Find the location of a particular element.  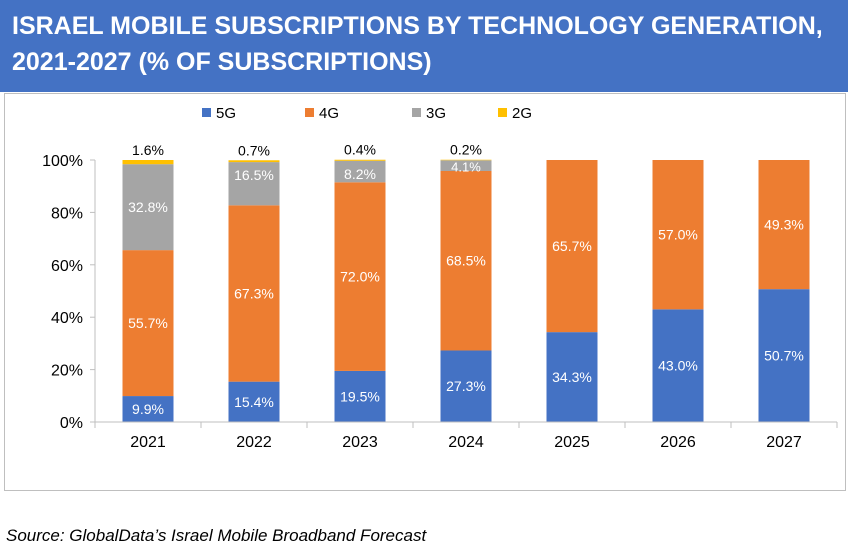

bar-4g-2026 is located at coordinates (678, 235).